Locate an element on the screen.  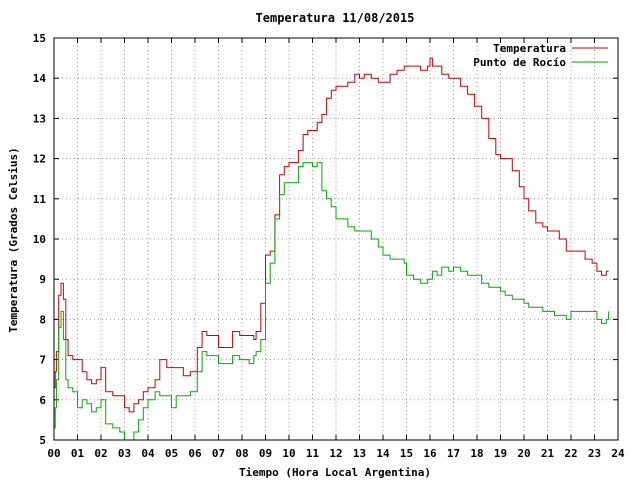
x-axis-label: Tiempo (Hora Local Argentina) is located at coordinates (335, 472).